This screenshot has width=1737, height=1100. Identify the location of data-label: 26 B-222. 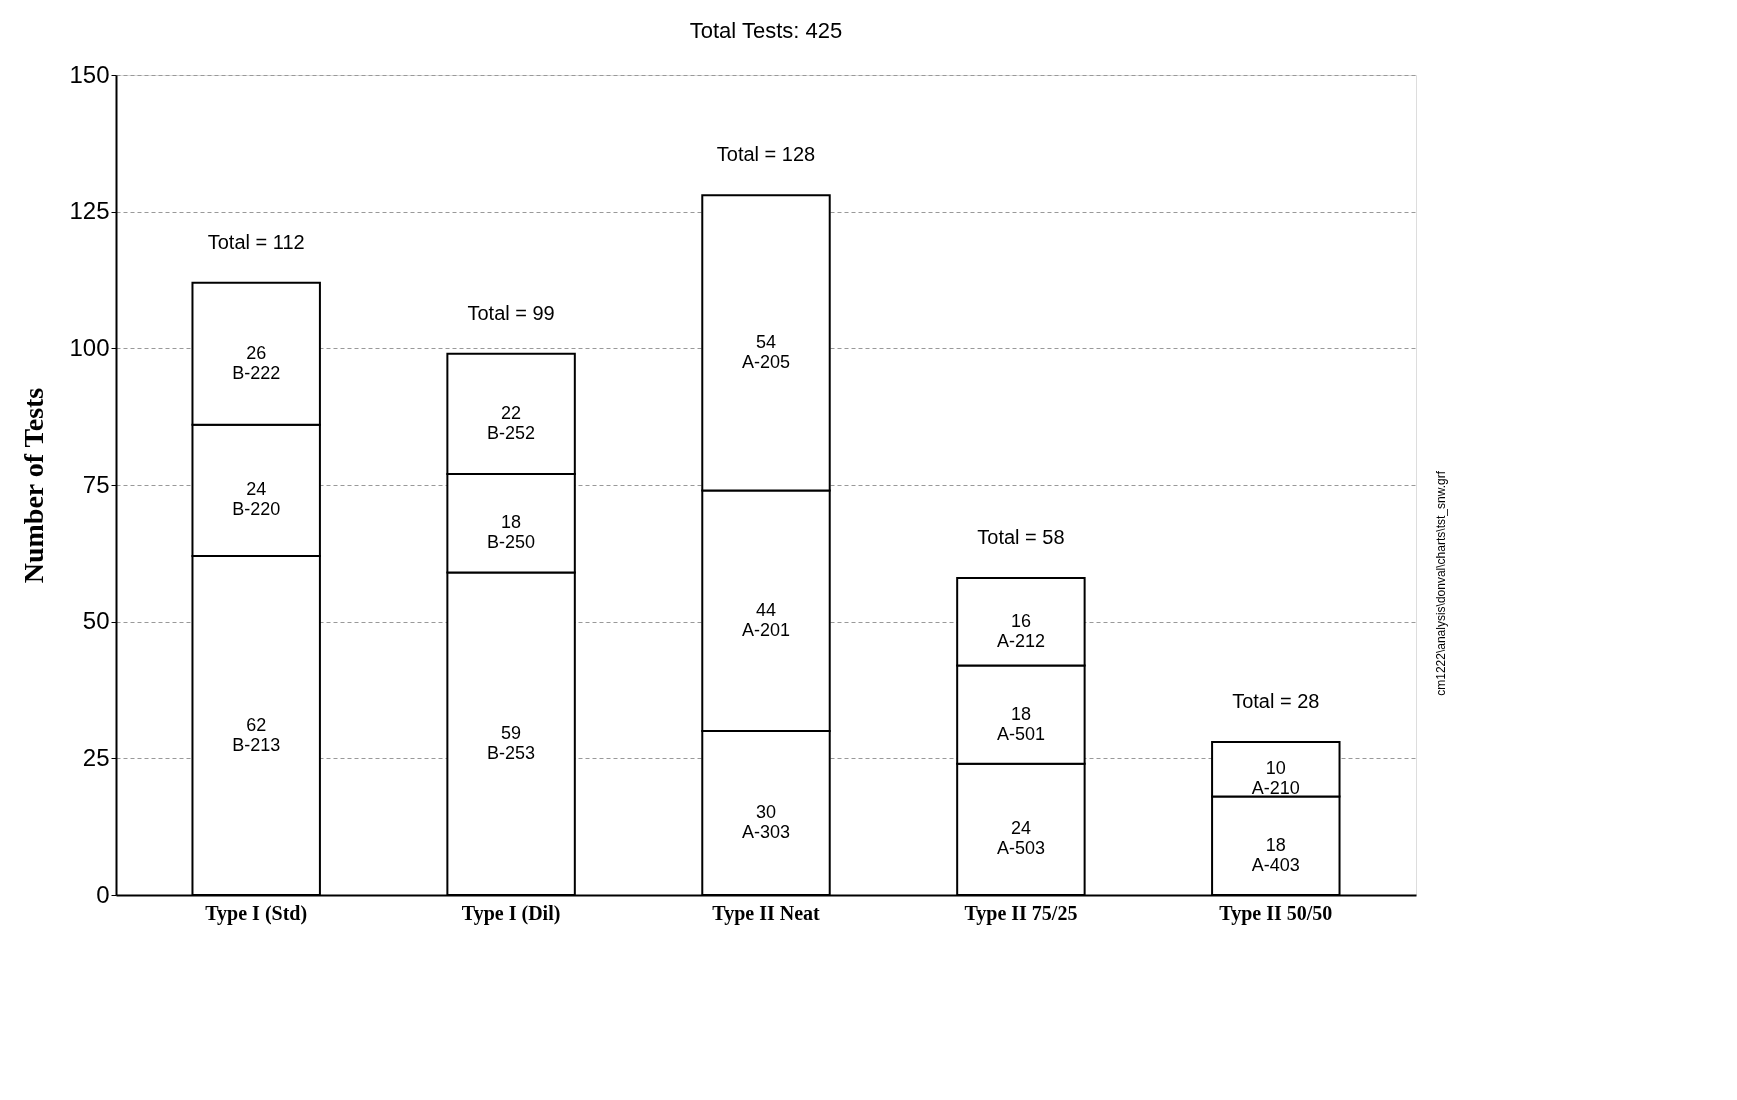
(256, 362).